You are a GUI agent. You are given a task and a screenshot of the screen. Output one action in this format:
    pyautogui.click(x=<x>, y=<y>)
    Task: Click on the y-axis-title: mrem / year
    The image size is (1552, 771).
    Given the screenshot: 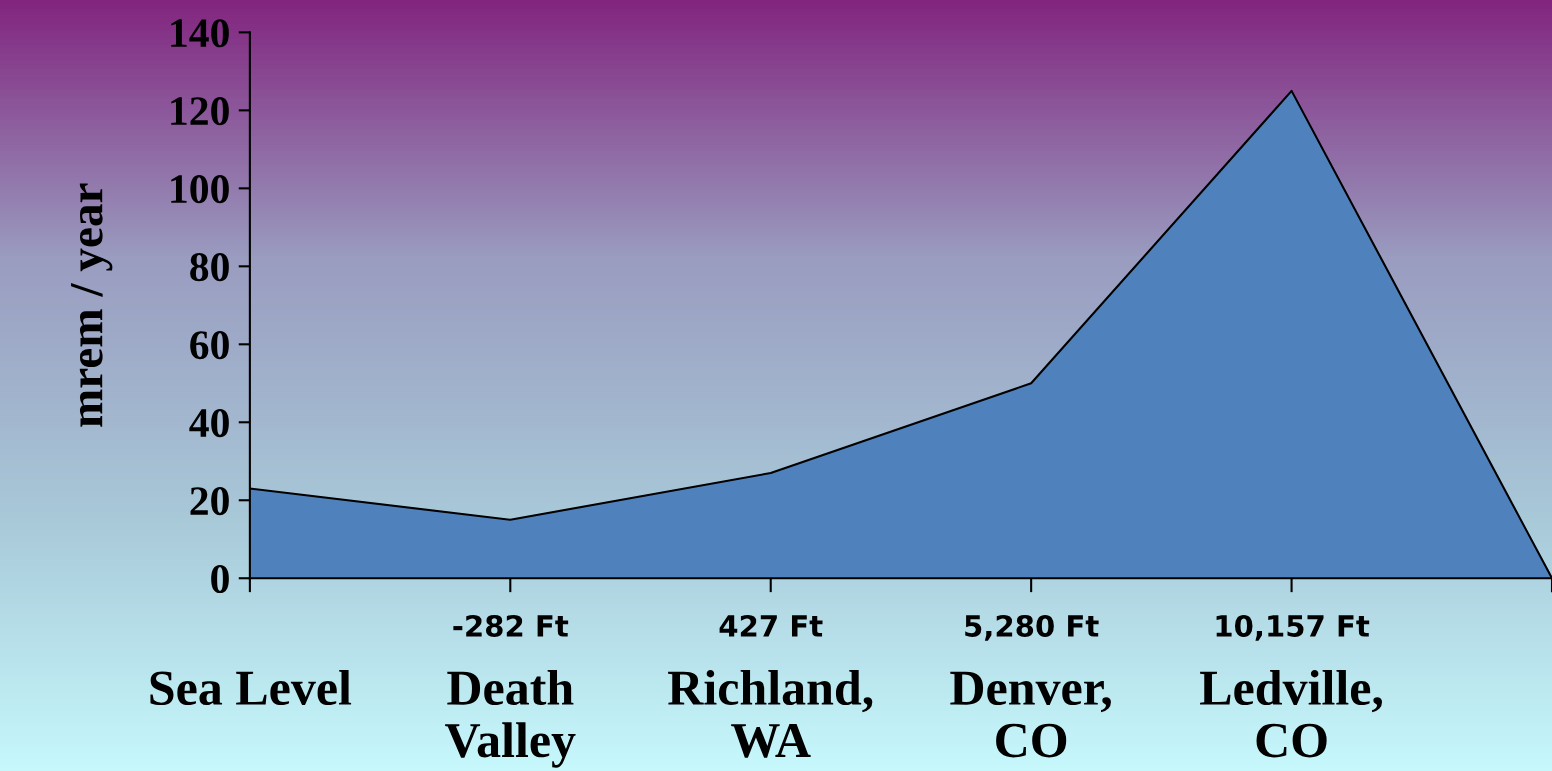 What is the action you would take?
    pyautogui.click(x=92, y=305)
    